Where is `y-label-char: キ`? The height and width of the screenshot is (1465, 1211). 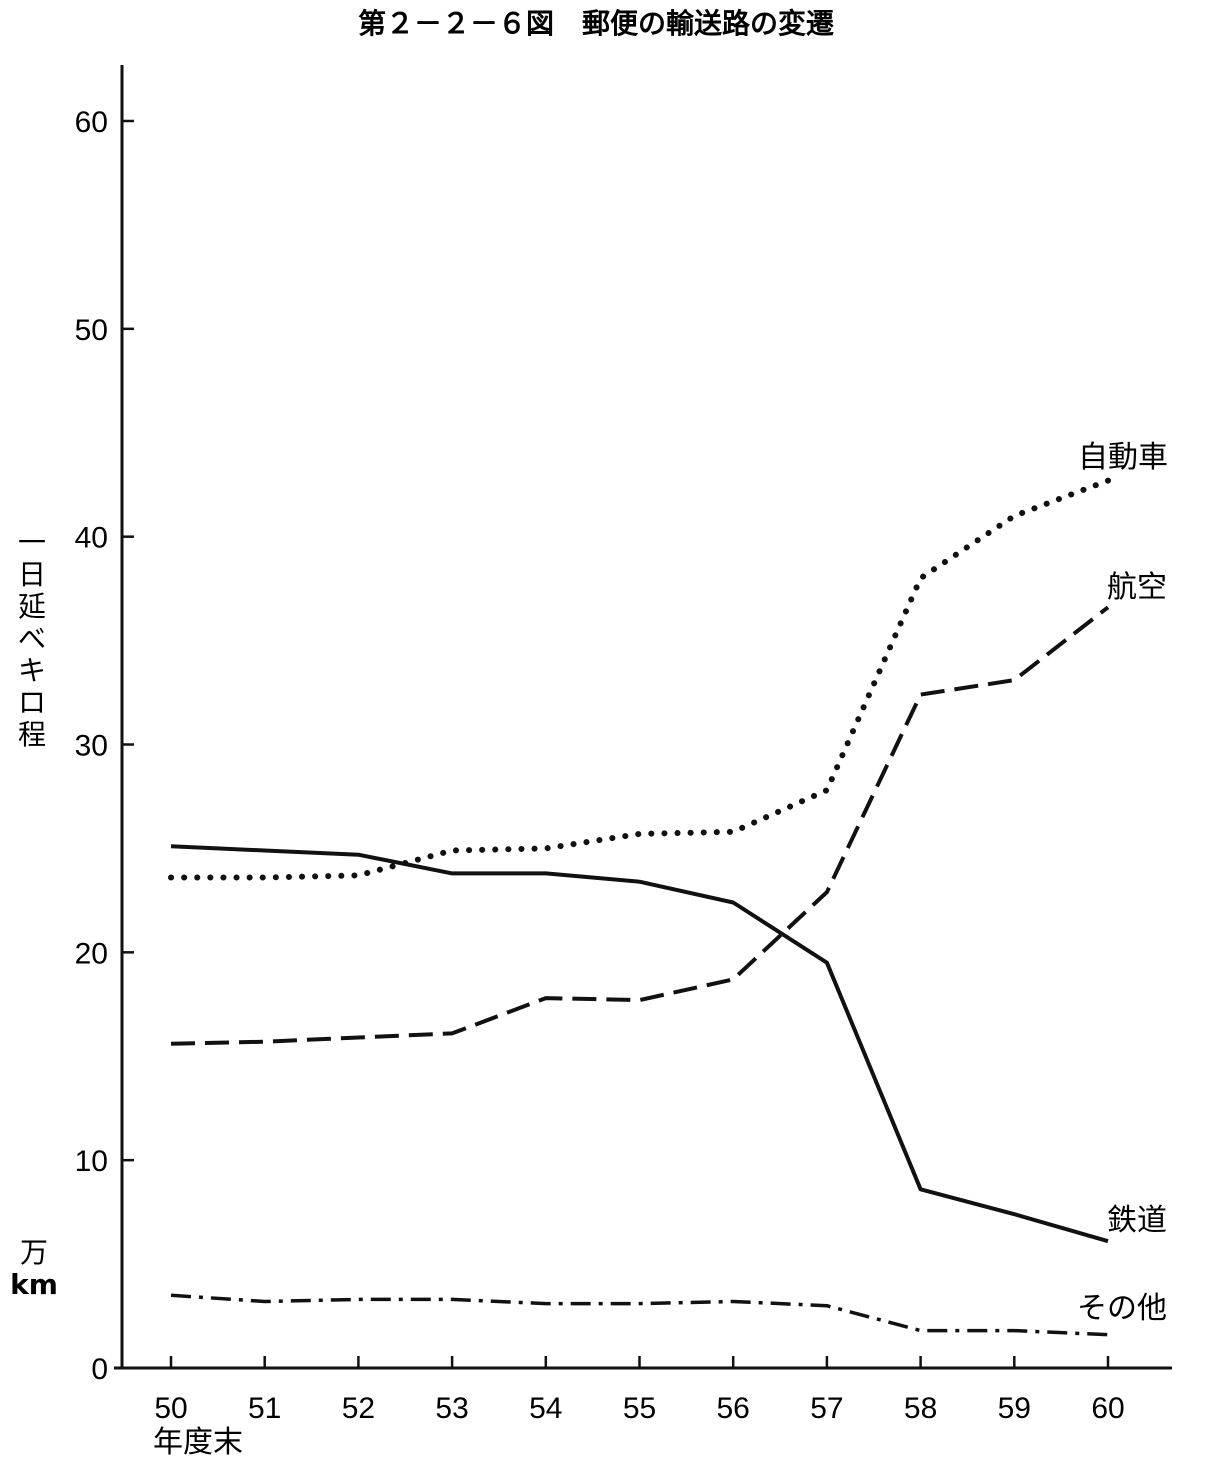
y-label-char: キ is located at coordinates (32, 670).